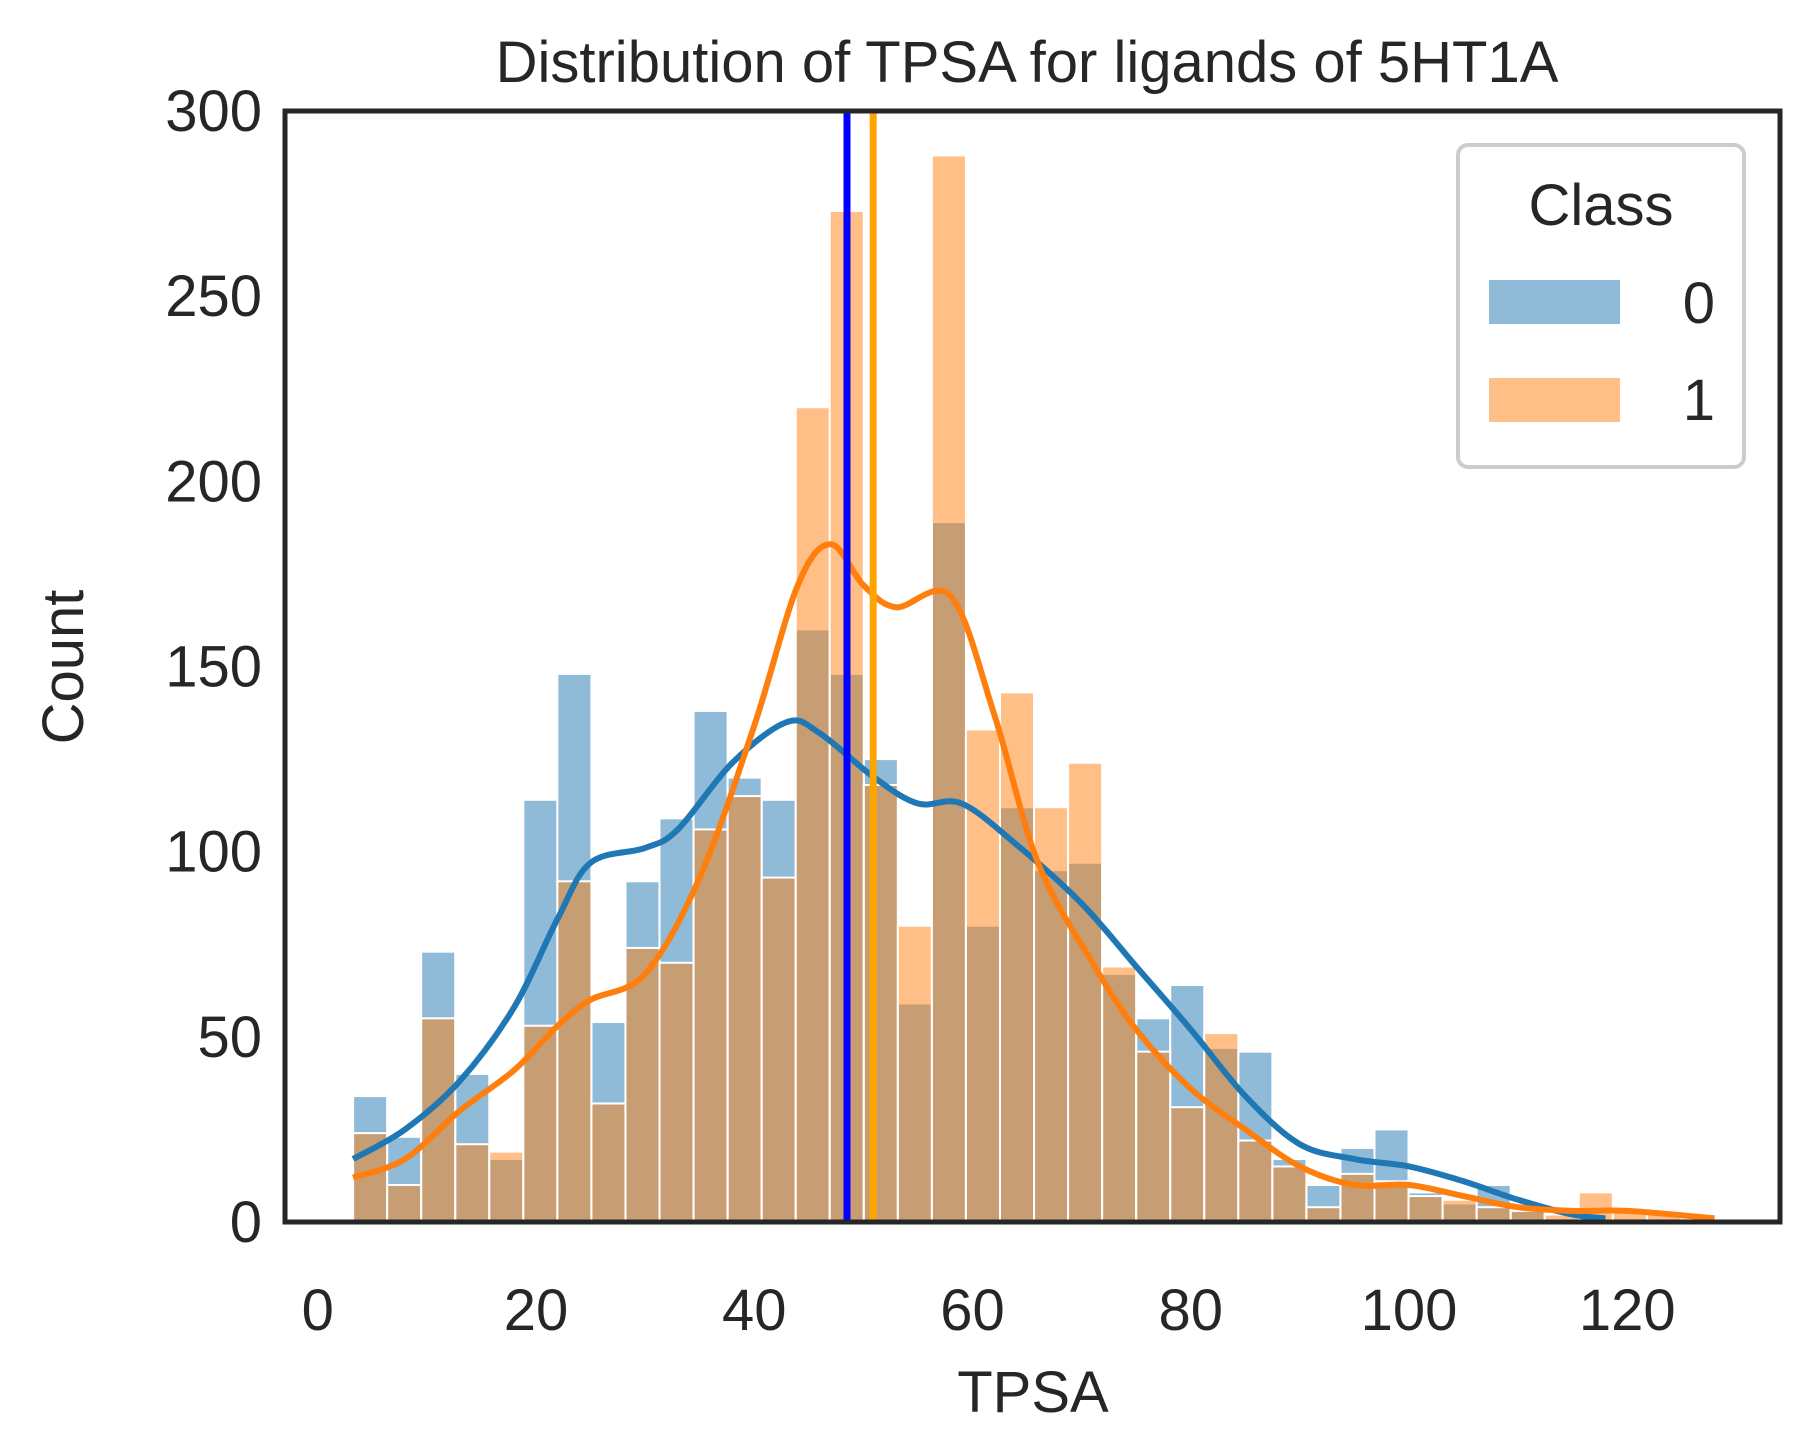  I want to click on x-tick-label: 0, so click(318, 1310).